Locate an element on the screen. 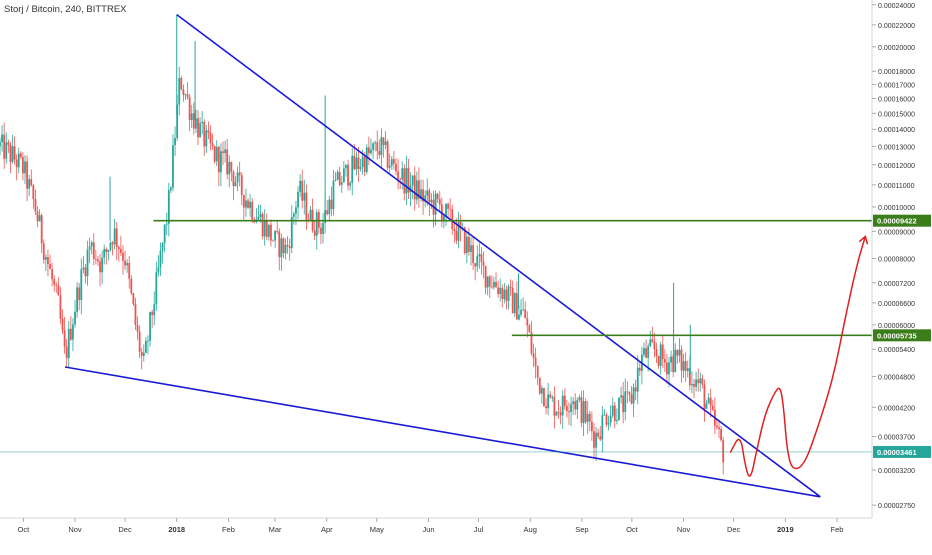 The image size is (932, 555). price-tick-label: 0.00005400 is located at coordinates (896, 350).